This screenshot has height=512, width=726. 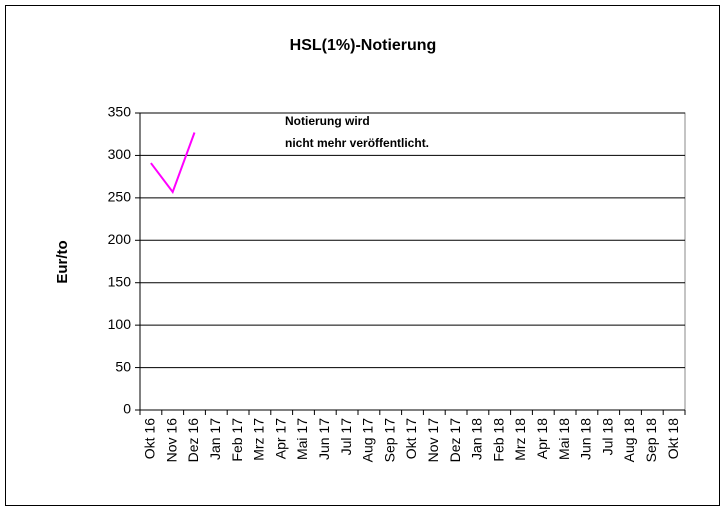 I want to click on x-tick-label: Dez 16, so click(x=193, y=440).